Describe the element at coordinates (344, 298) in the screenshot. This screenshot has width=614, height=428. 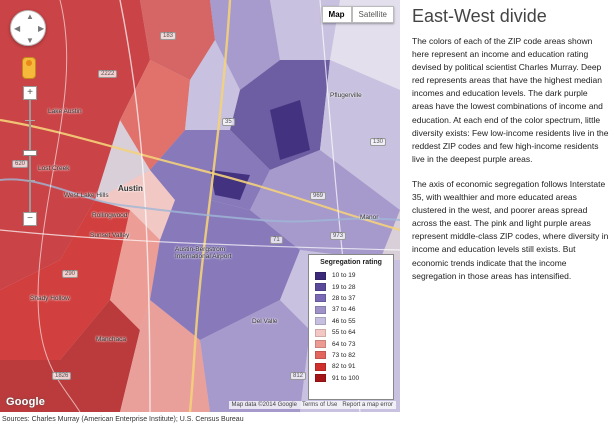
I see `legend-label: 28 to 37` at that location.